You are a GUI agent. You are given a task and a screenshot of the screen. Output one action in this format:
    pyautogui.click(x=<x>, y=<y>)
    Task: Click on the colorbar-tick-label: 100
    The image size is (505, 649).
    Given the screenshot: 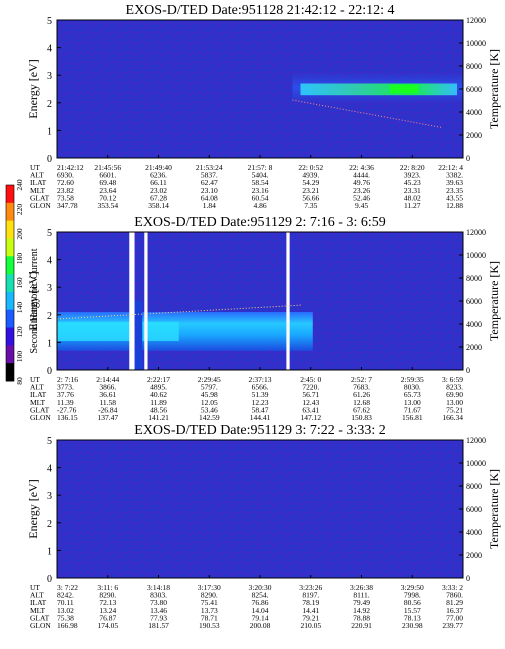 What is the action you would take?
    pyautogui.click(x=19, y=357)
    